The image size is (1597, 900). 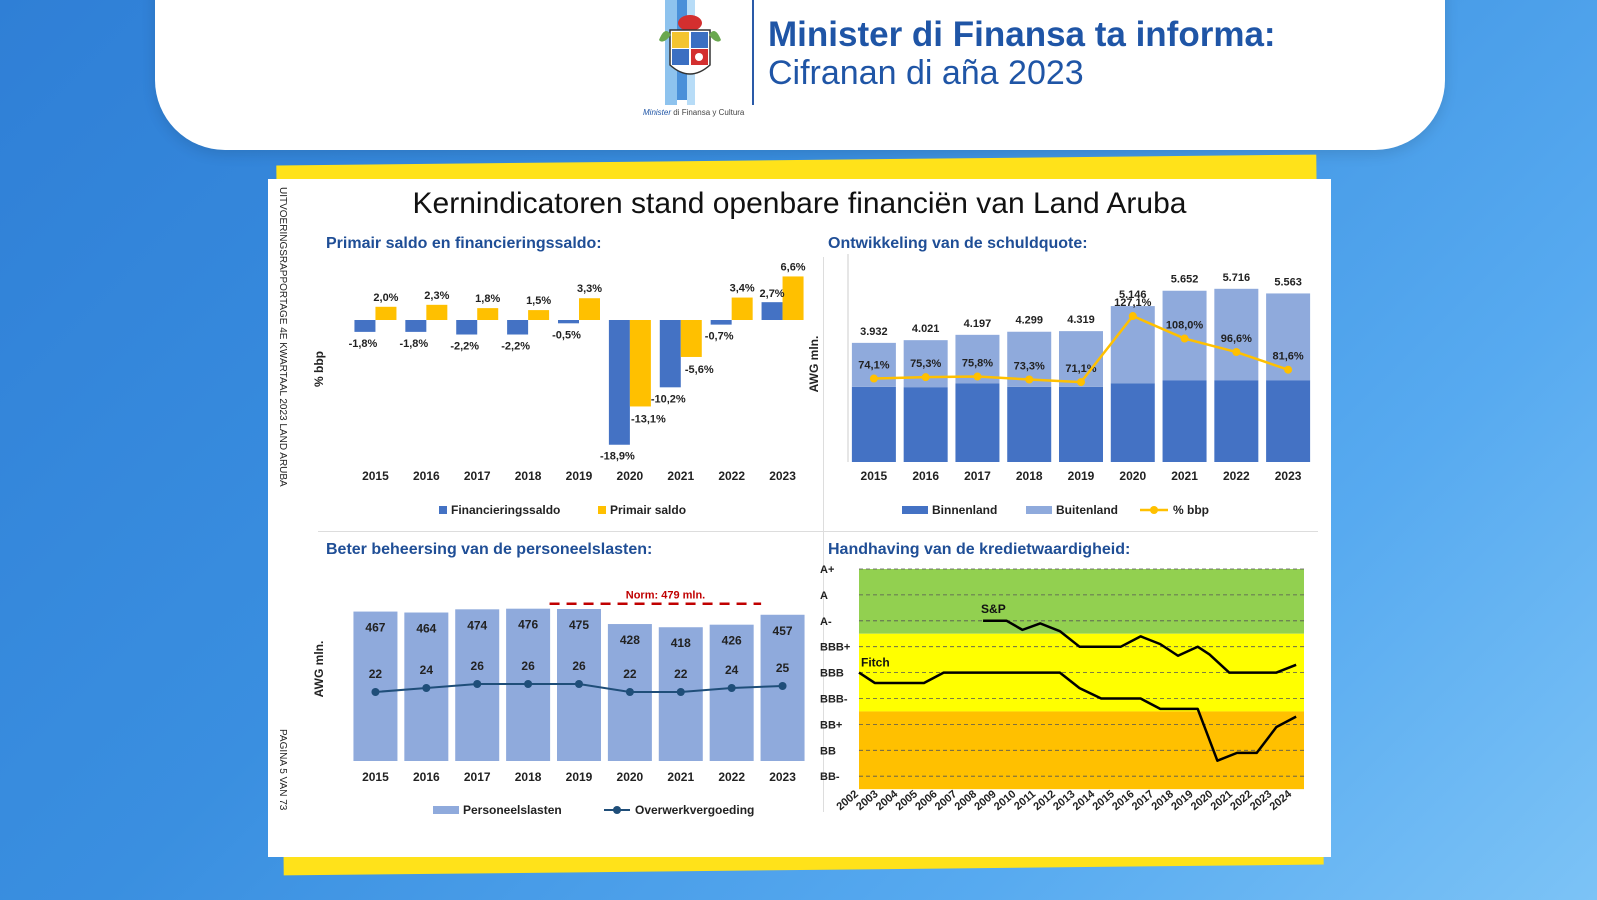 I want to click on chart2-title: Ontwikkeling van de schuldquote:, so click(x=958, y=243).